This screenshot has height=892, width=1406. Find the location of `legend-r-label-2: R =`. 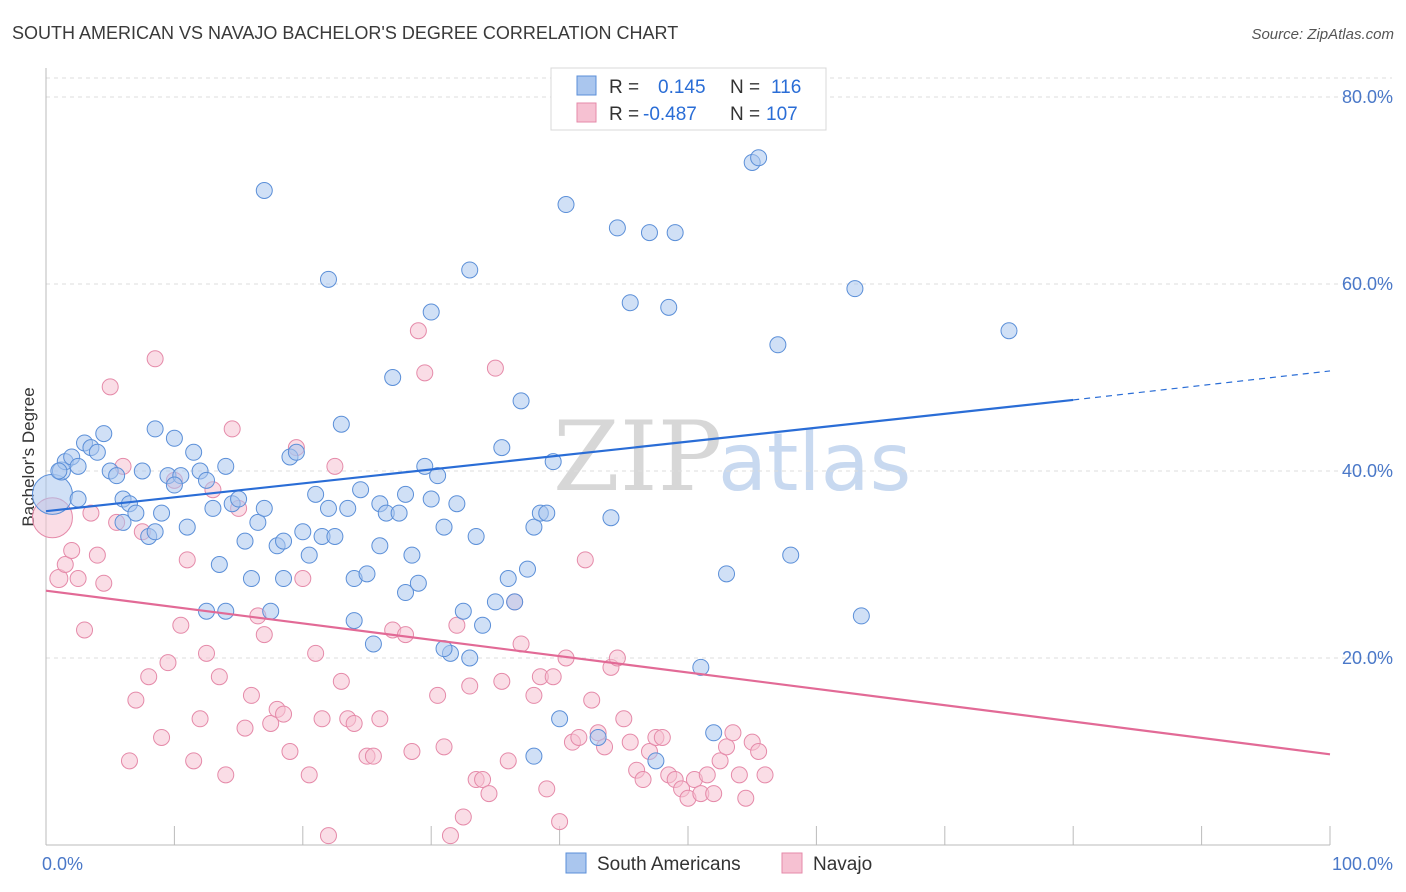

legend-r-label-2: R = is located at coordinates (624, 114).